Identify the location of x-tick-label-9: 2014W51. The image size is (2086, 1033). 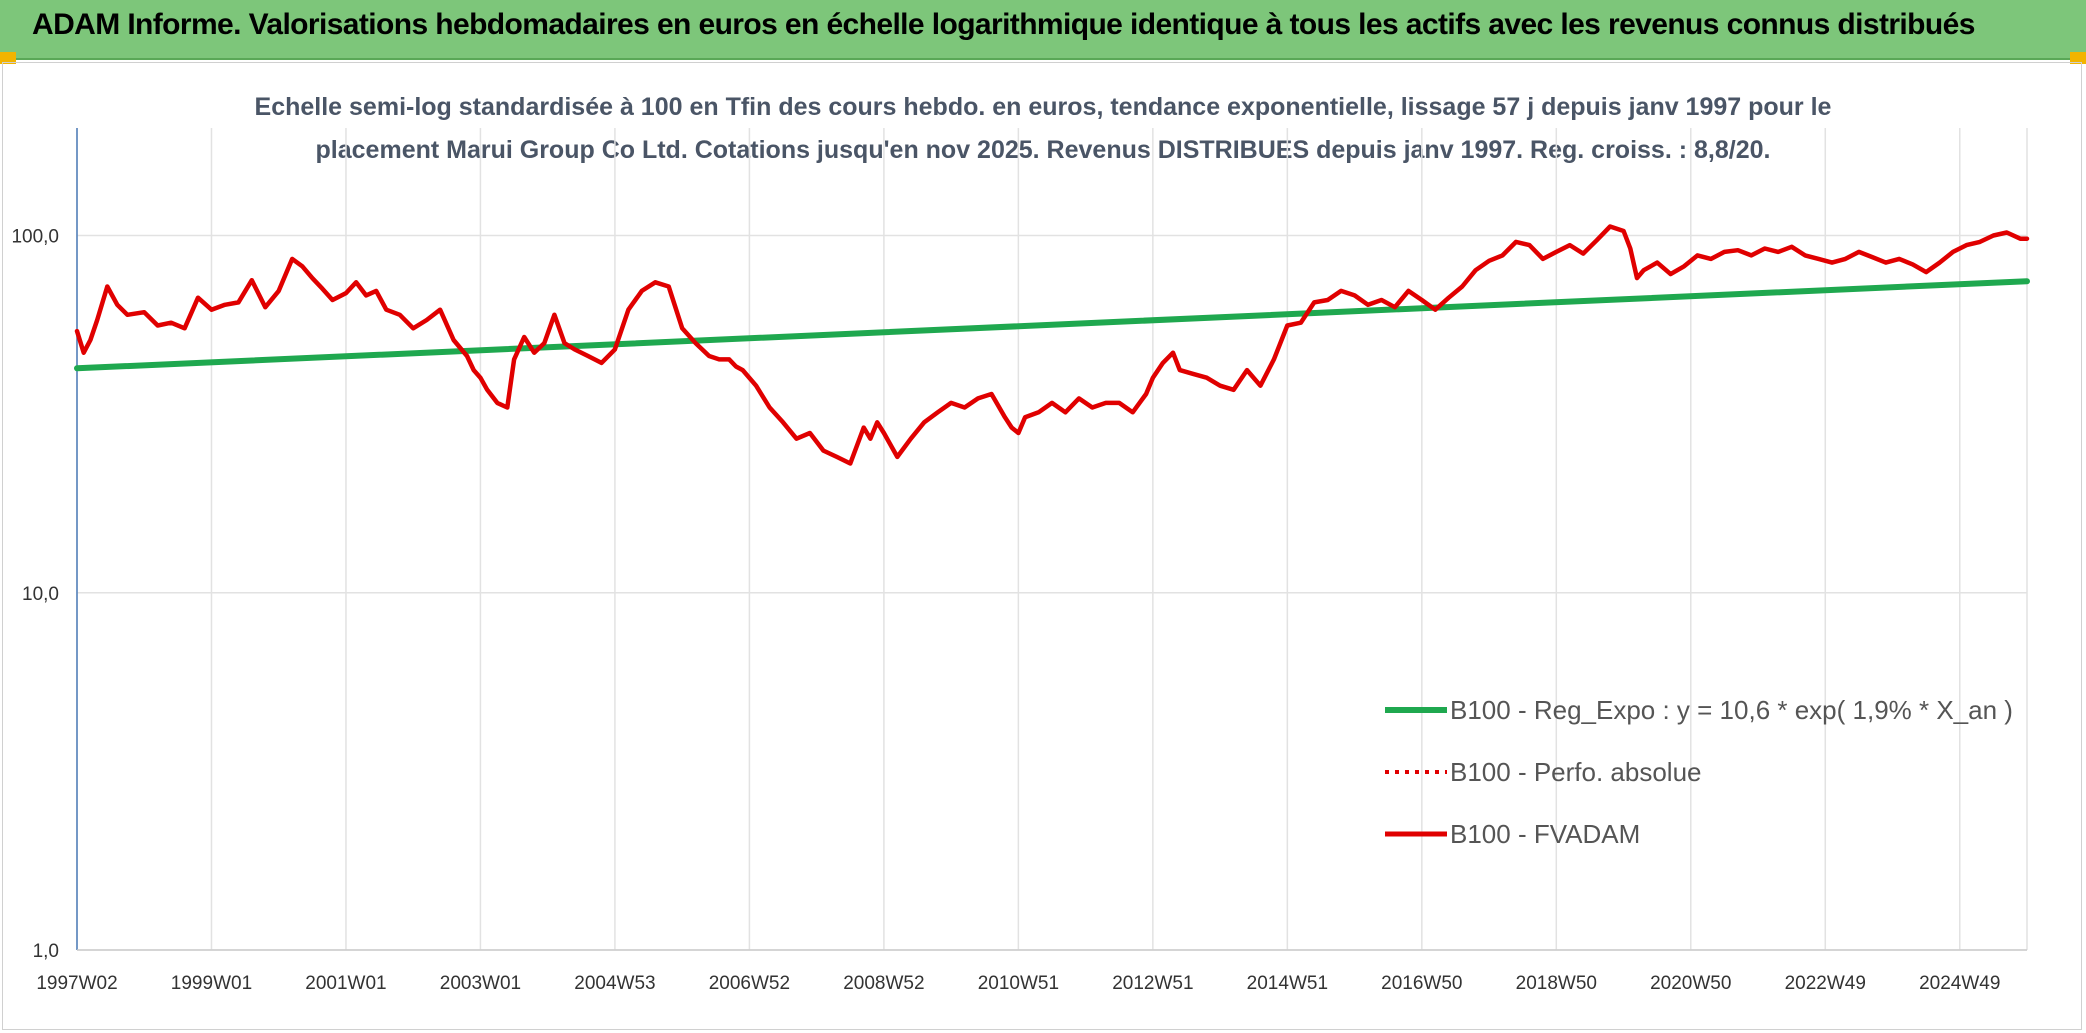
(1287, 983).